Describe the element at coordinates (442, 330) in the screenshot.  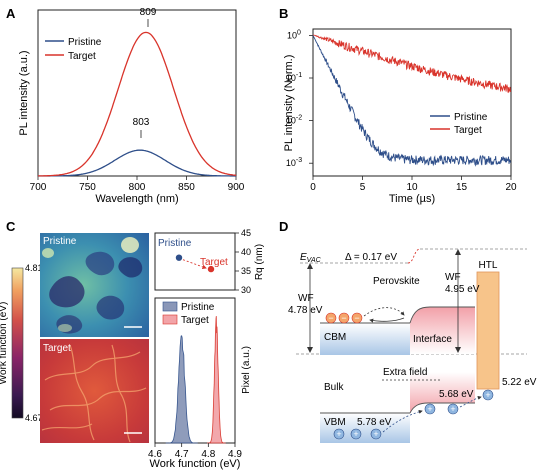
I see `interface-region-top` at that location.